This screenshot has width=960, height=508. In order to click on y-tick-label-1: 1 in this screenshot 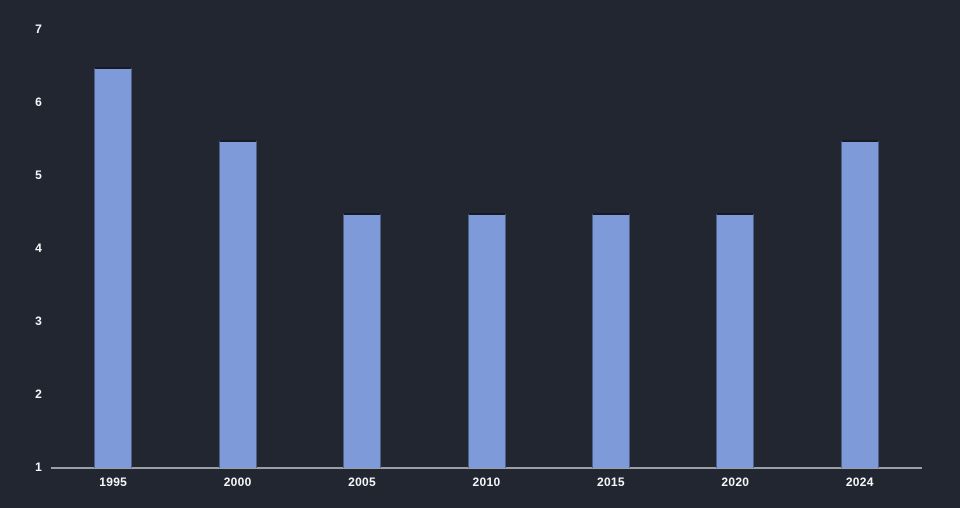, I will do `click(38, 467)`.